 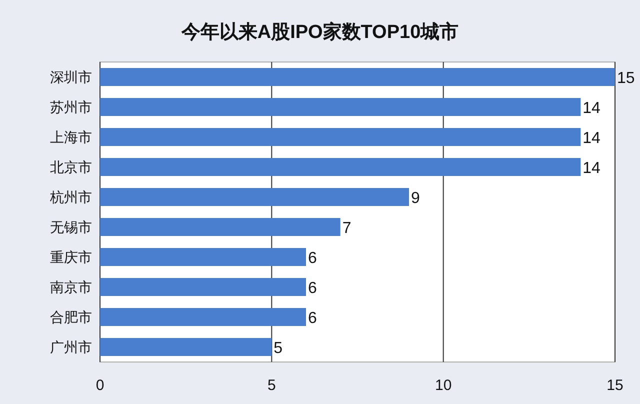 I want to click on data-label: 7, so click(x=347, y=228).